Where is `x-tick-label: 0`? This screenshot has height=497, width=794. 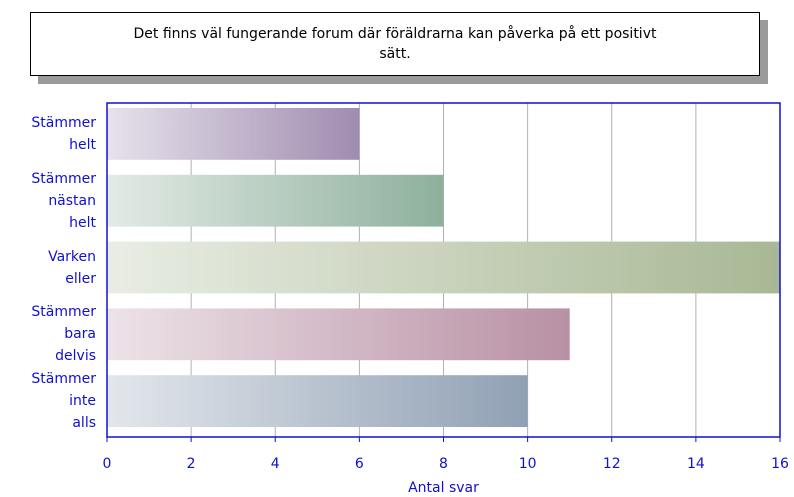 x-tick-label: 0 is located at coordinates (107, 464).